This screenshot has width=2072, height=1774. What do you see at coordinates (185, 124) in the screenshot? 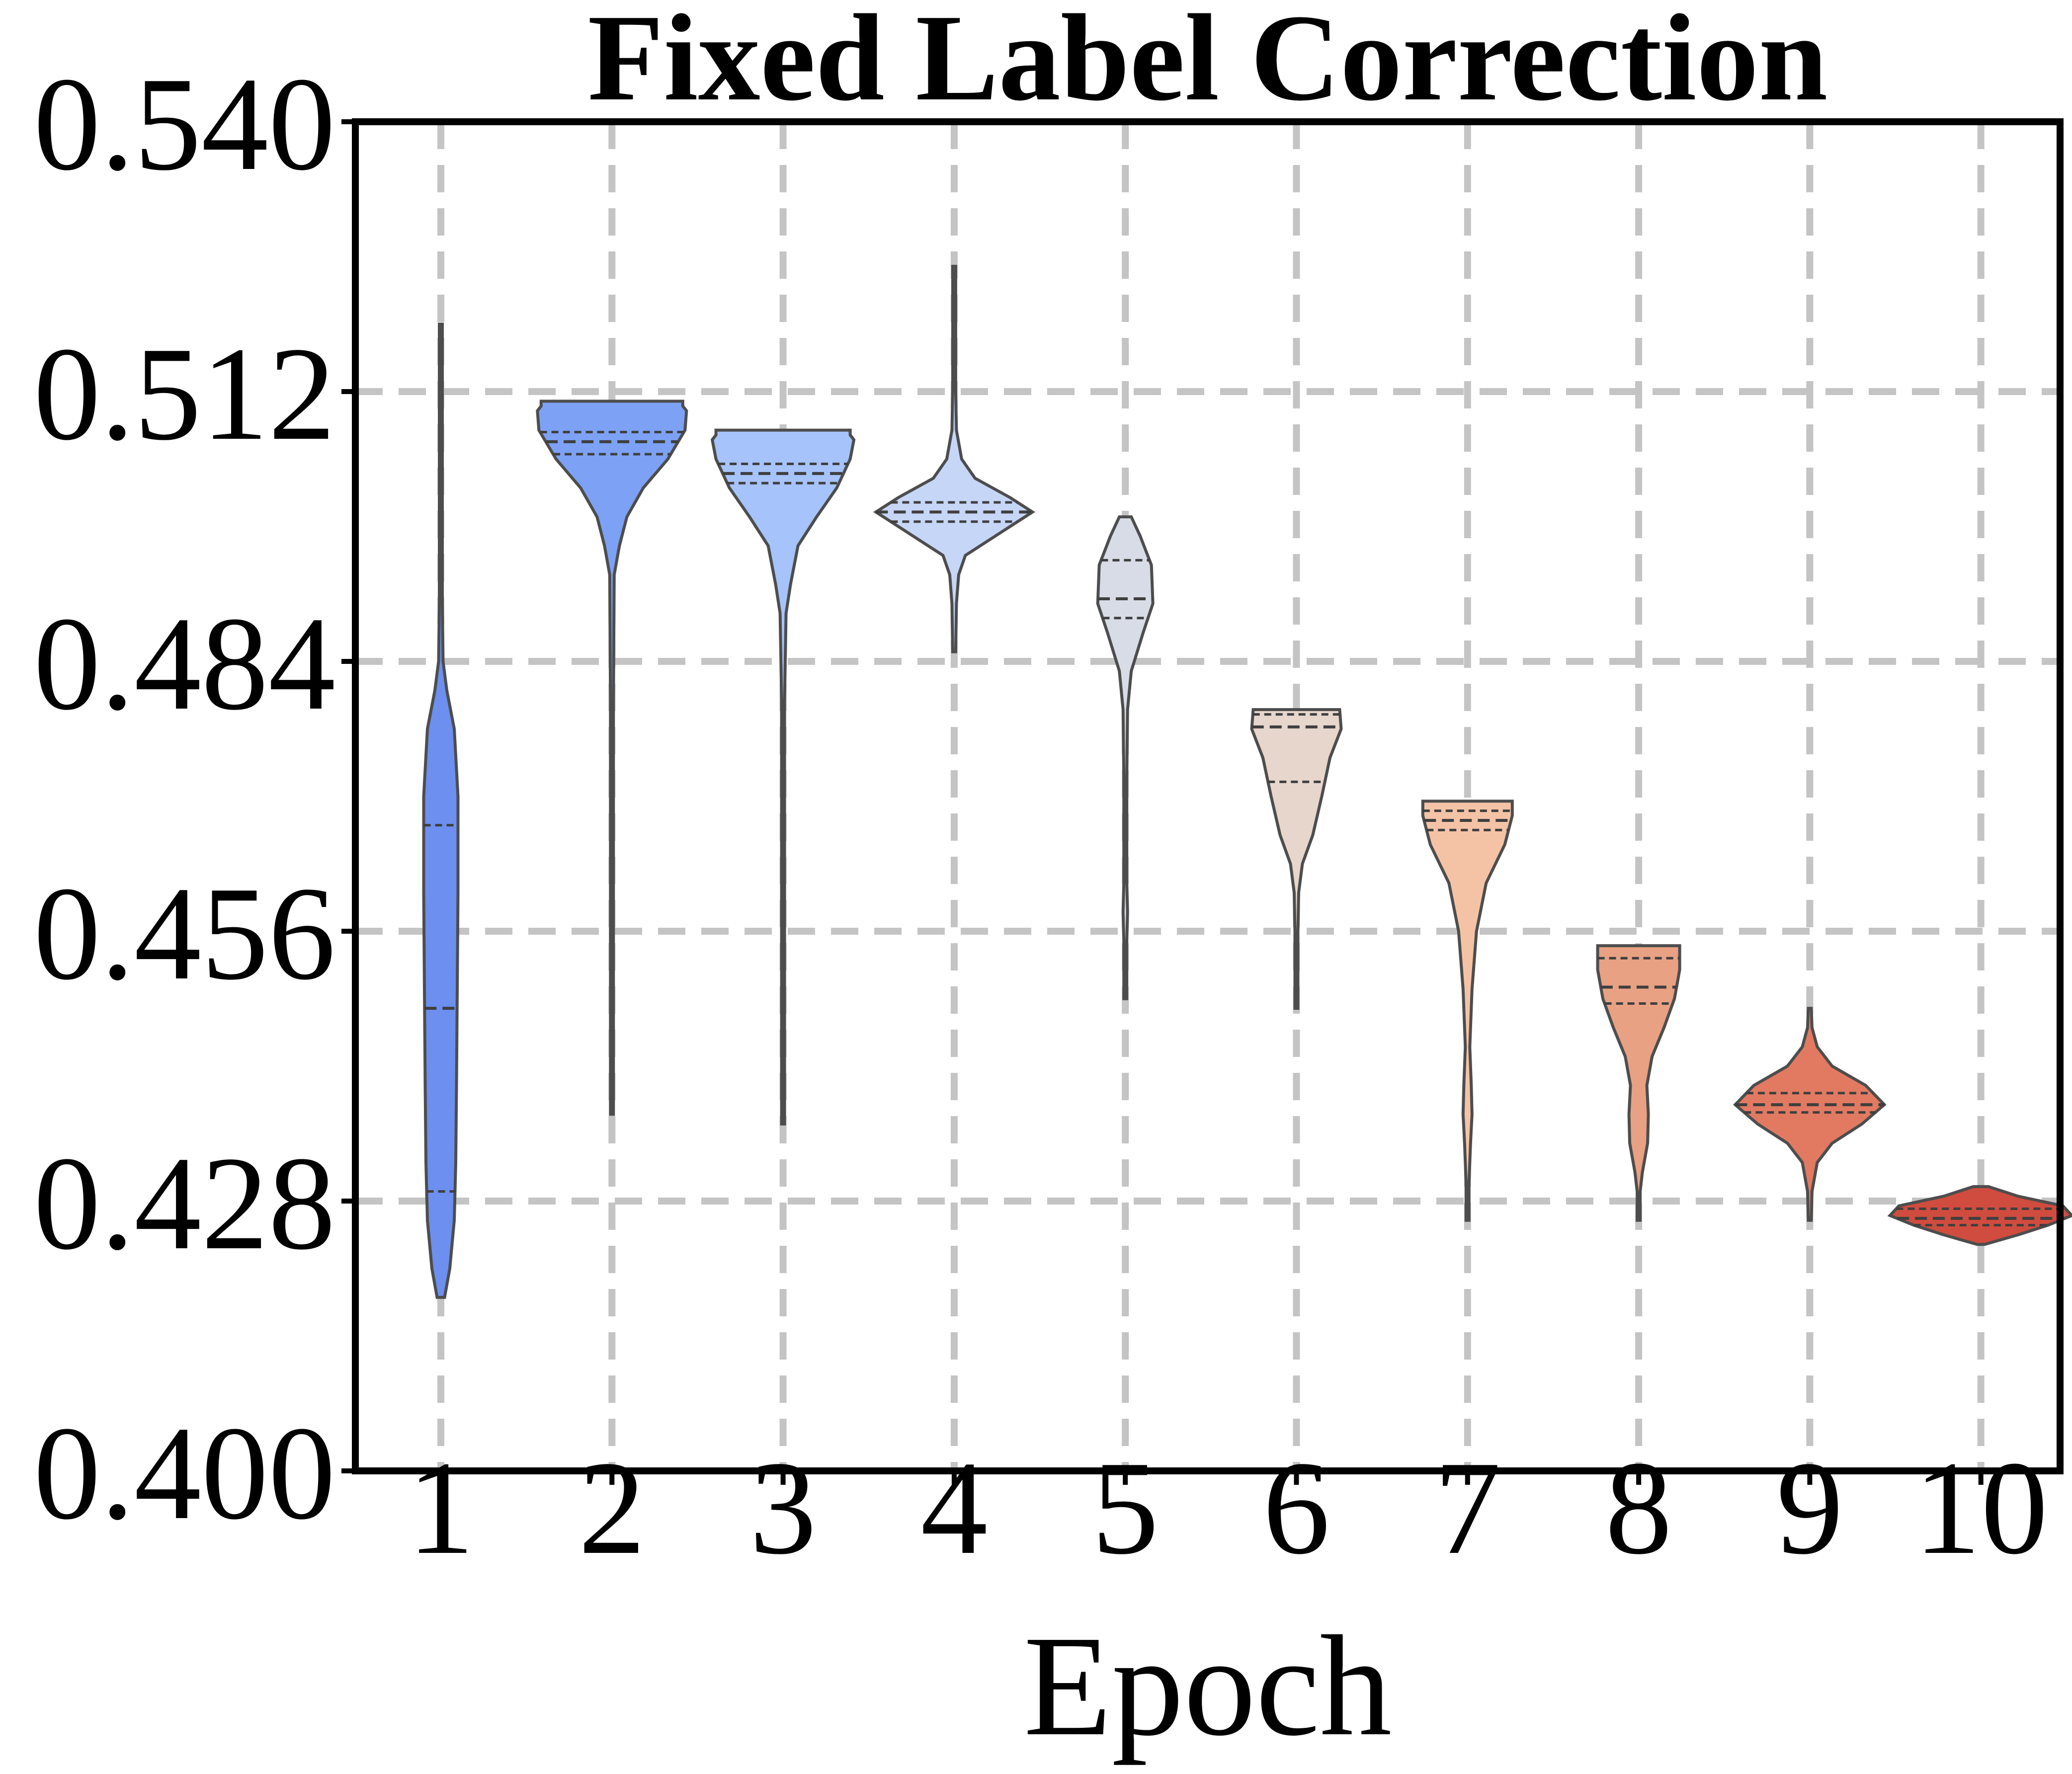
I see `y-tick-label: 0.540` at bounding box center [185, 124].